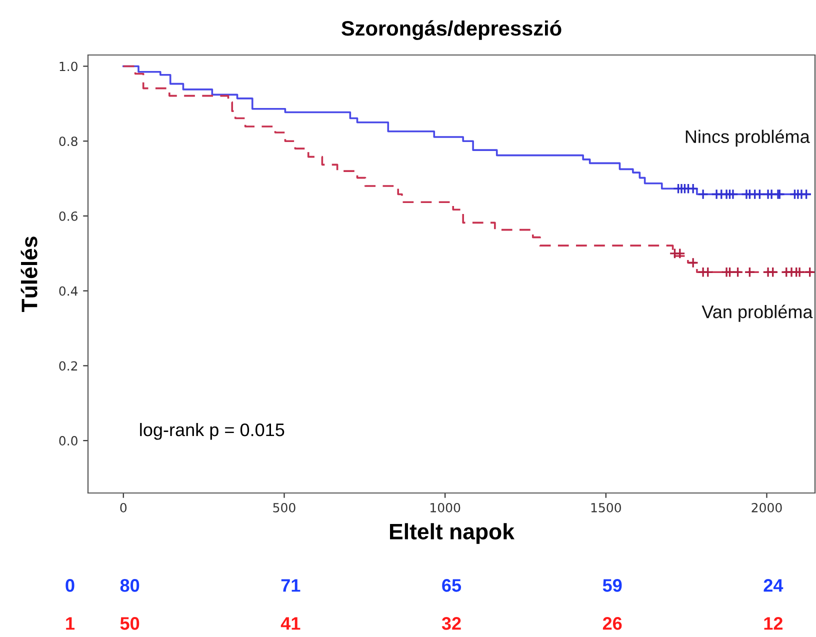  Describe the element at coordinates (445, 507) in the screenshot. I see `x-tick-label: 1000` at that location.